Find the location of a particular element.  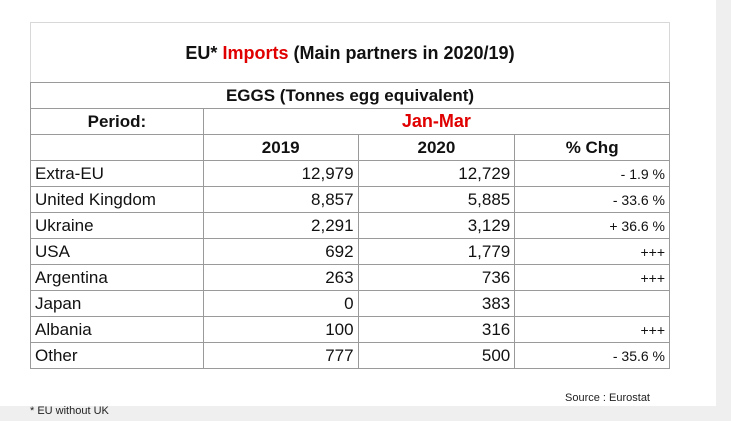

row-label: Extra-EU is located at coordinates (117, 173).